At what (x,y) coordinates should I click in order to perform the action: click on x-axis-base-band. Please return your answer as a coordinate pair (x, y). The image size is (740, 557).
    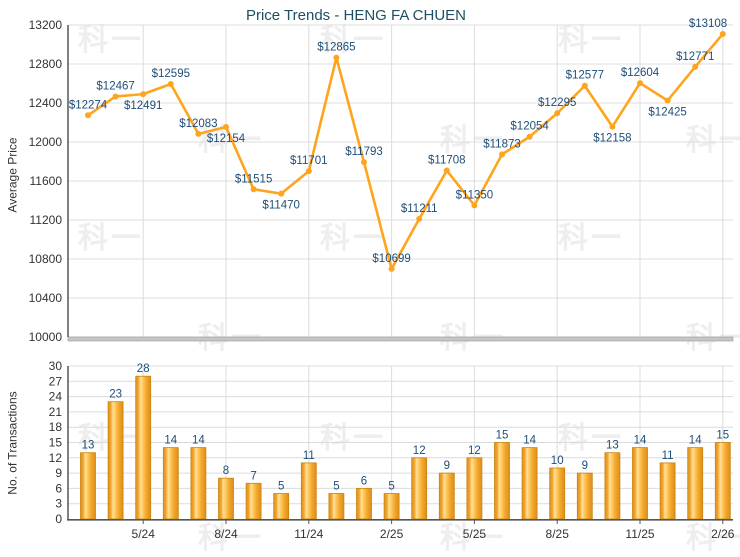
    Looking at the image, I should click on (400, 339).